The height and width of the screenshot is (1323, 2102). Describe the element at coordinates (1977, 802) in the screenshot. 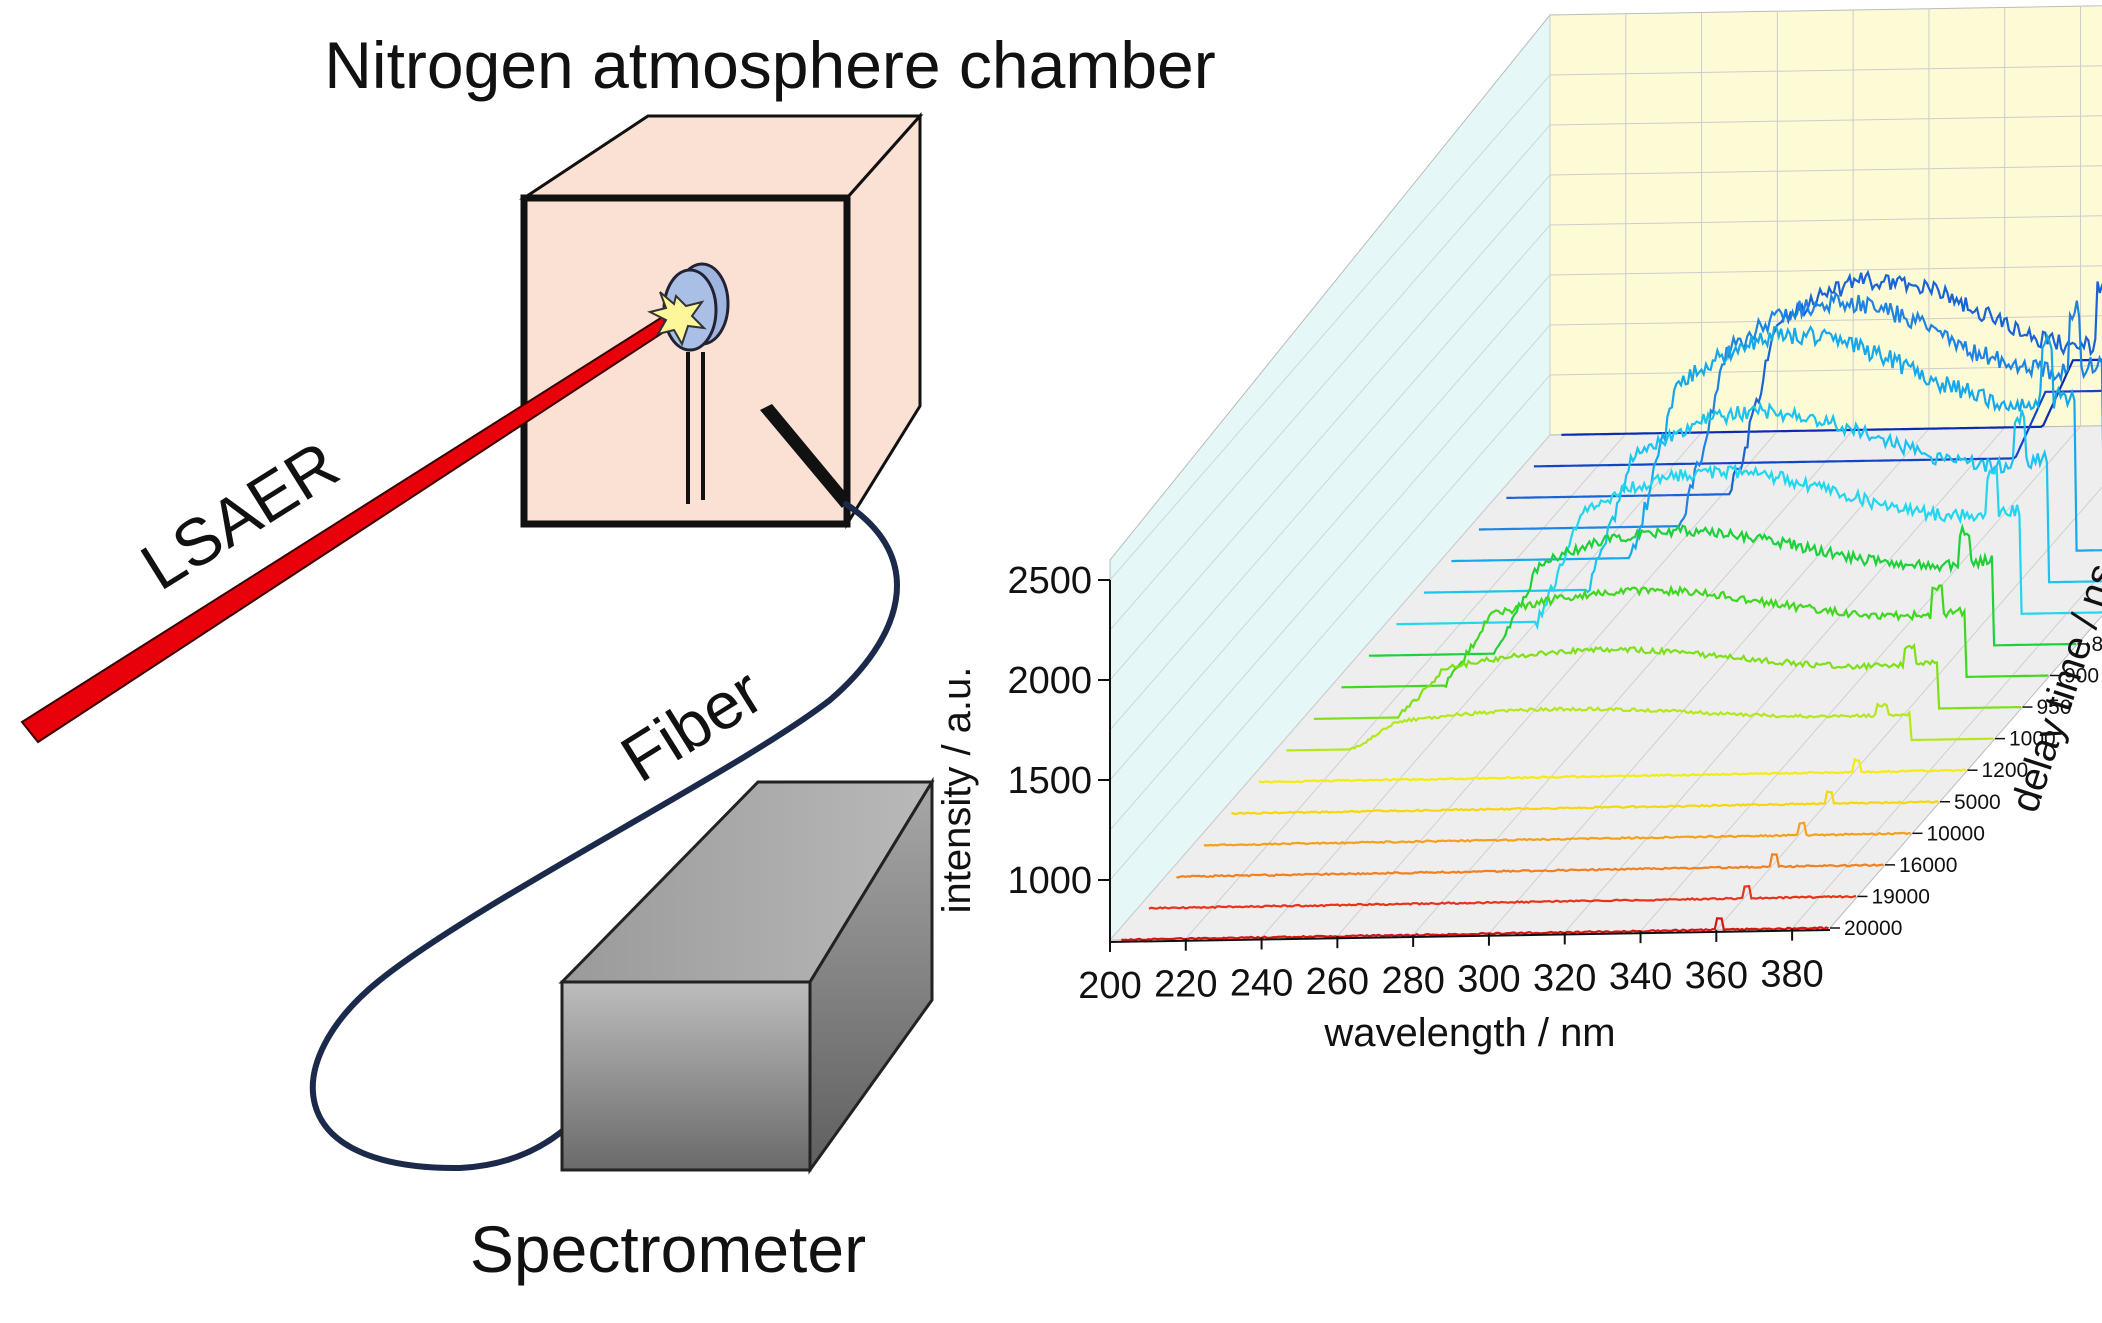

I see `delay-tick-label: 5000` at that location.